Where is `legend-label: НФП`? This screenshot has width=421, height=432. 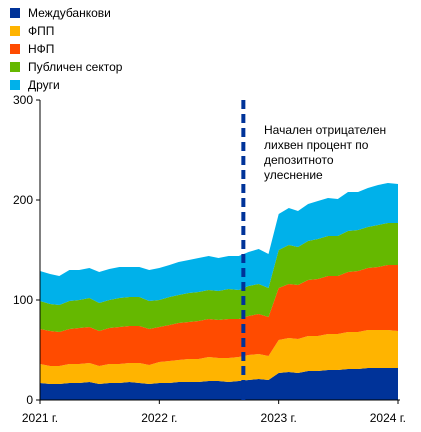
legend-label: НФП is located at coordinates (41, 49).